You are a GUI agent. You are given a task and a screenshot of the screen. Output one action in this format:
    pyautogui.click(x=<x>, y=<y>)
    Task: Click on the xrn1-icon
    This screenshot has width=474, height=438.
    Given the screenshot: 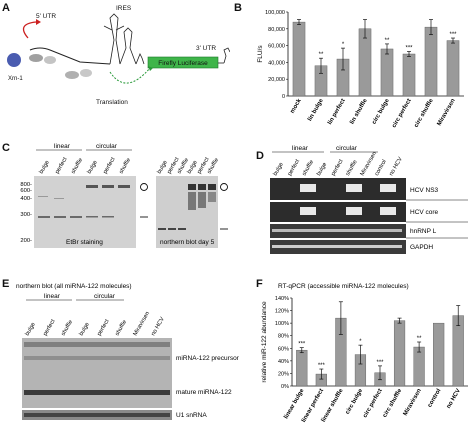 What is the action you would take?
    pyautogui.click(x=14, y=60)
    